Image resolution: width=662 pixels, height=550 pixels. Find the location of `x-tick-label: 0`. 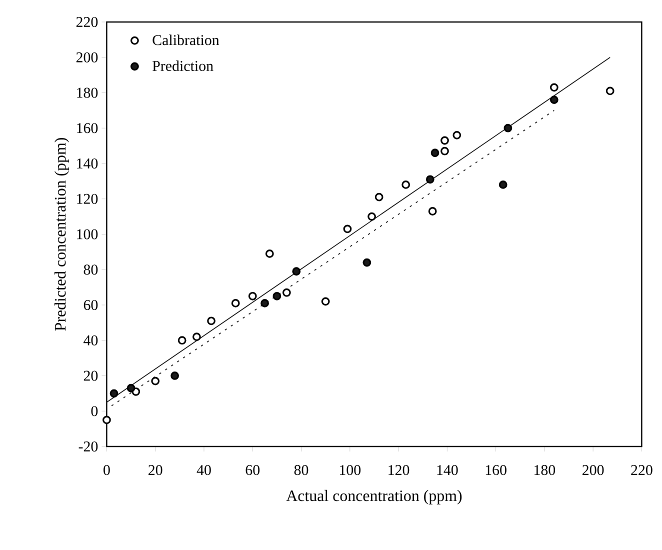

x-tick-label: 0 is located at coordinates (107, 470).